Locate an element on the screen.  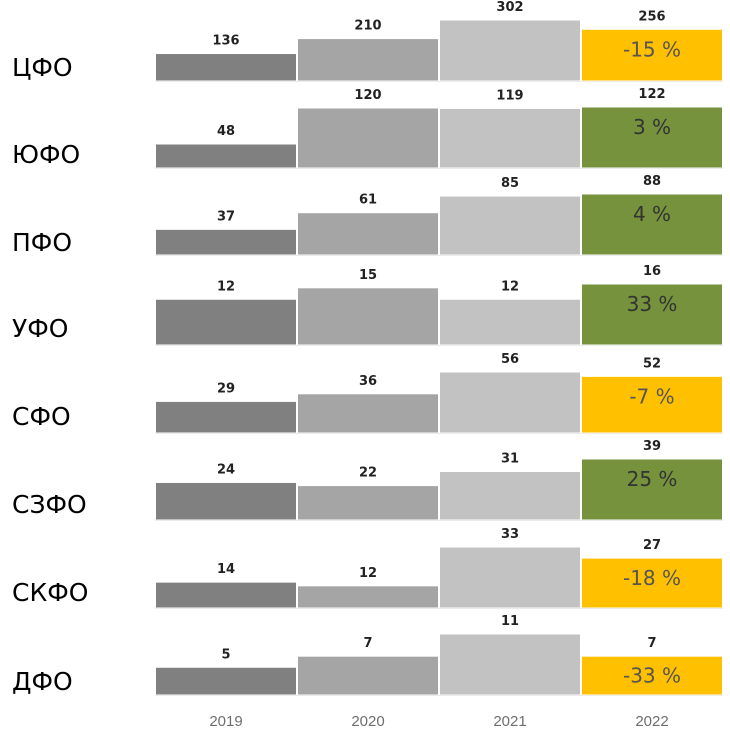
change-label: -33 % is located at coordinates (652, 676).